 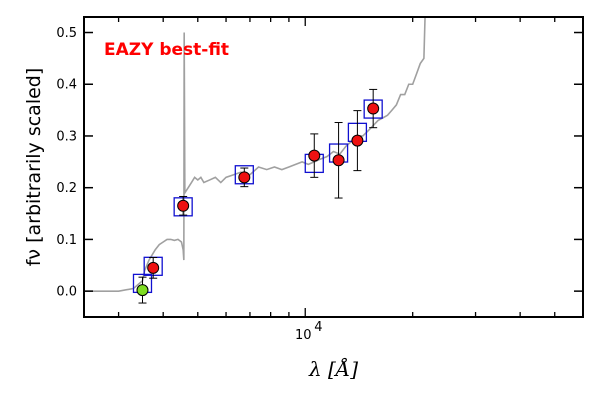 What do you see at coordinates (318, 327) in the screenshot?
I see `x-tick-label-exponent: 4` at bounding box center [318, 327].